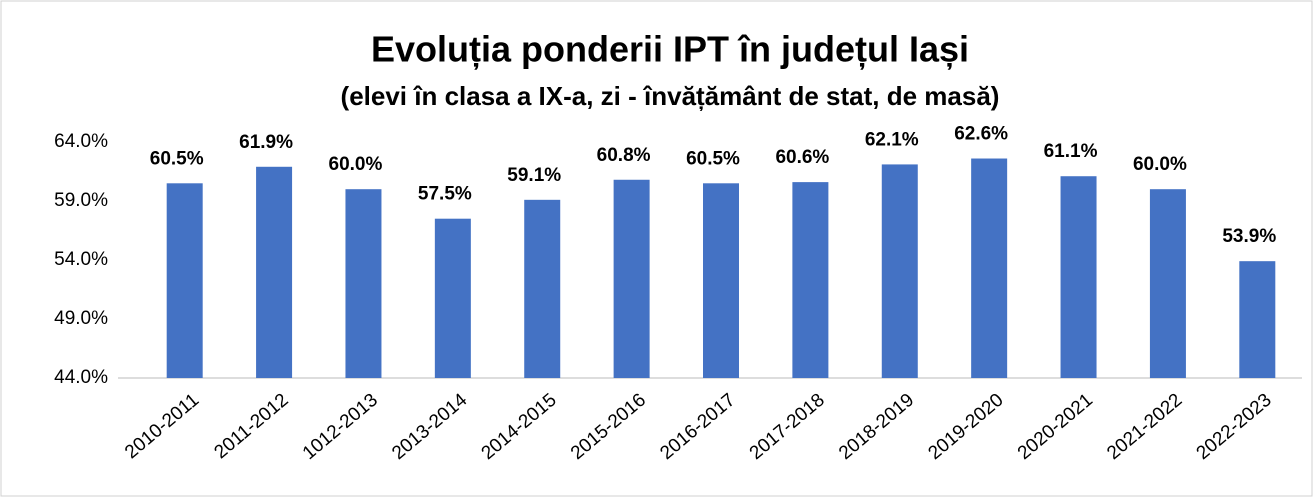 Image resolution: width=1313 pixels, height=497 pixels. I want to click on y-tick-label: 54.0%, so click(81, 259).